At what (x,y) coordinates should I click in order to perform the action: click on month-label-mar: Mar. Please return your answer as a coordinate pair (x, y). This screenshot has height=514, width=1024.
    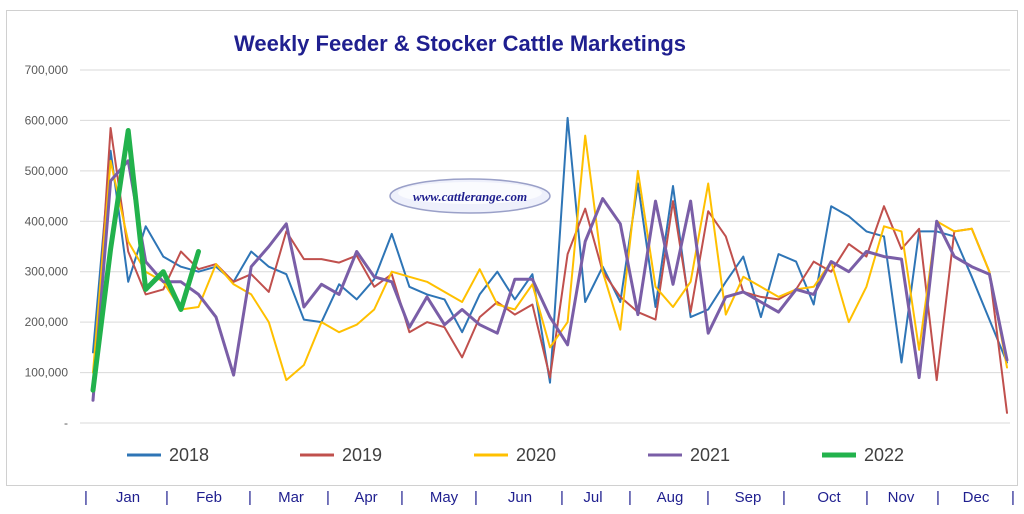
    Looking at the image, I should click on (291, 497).